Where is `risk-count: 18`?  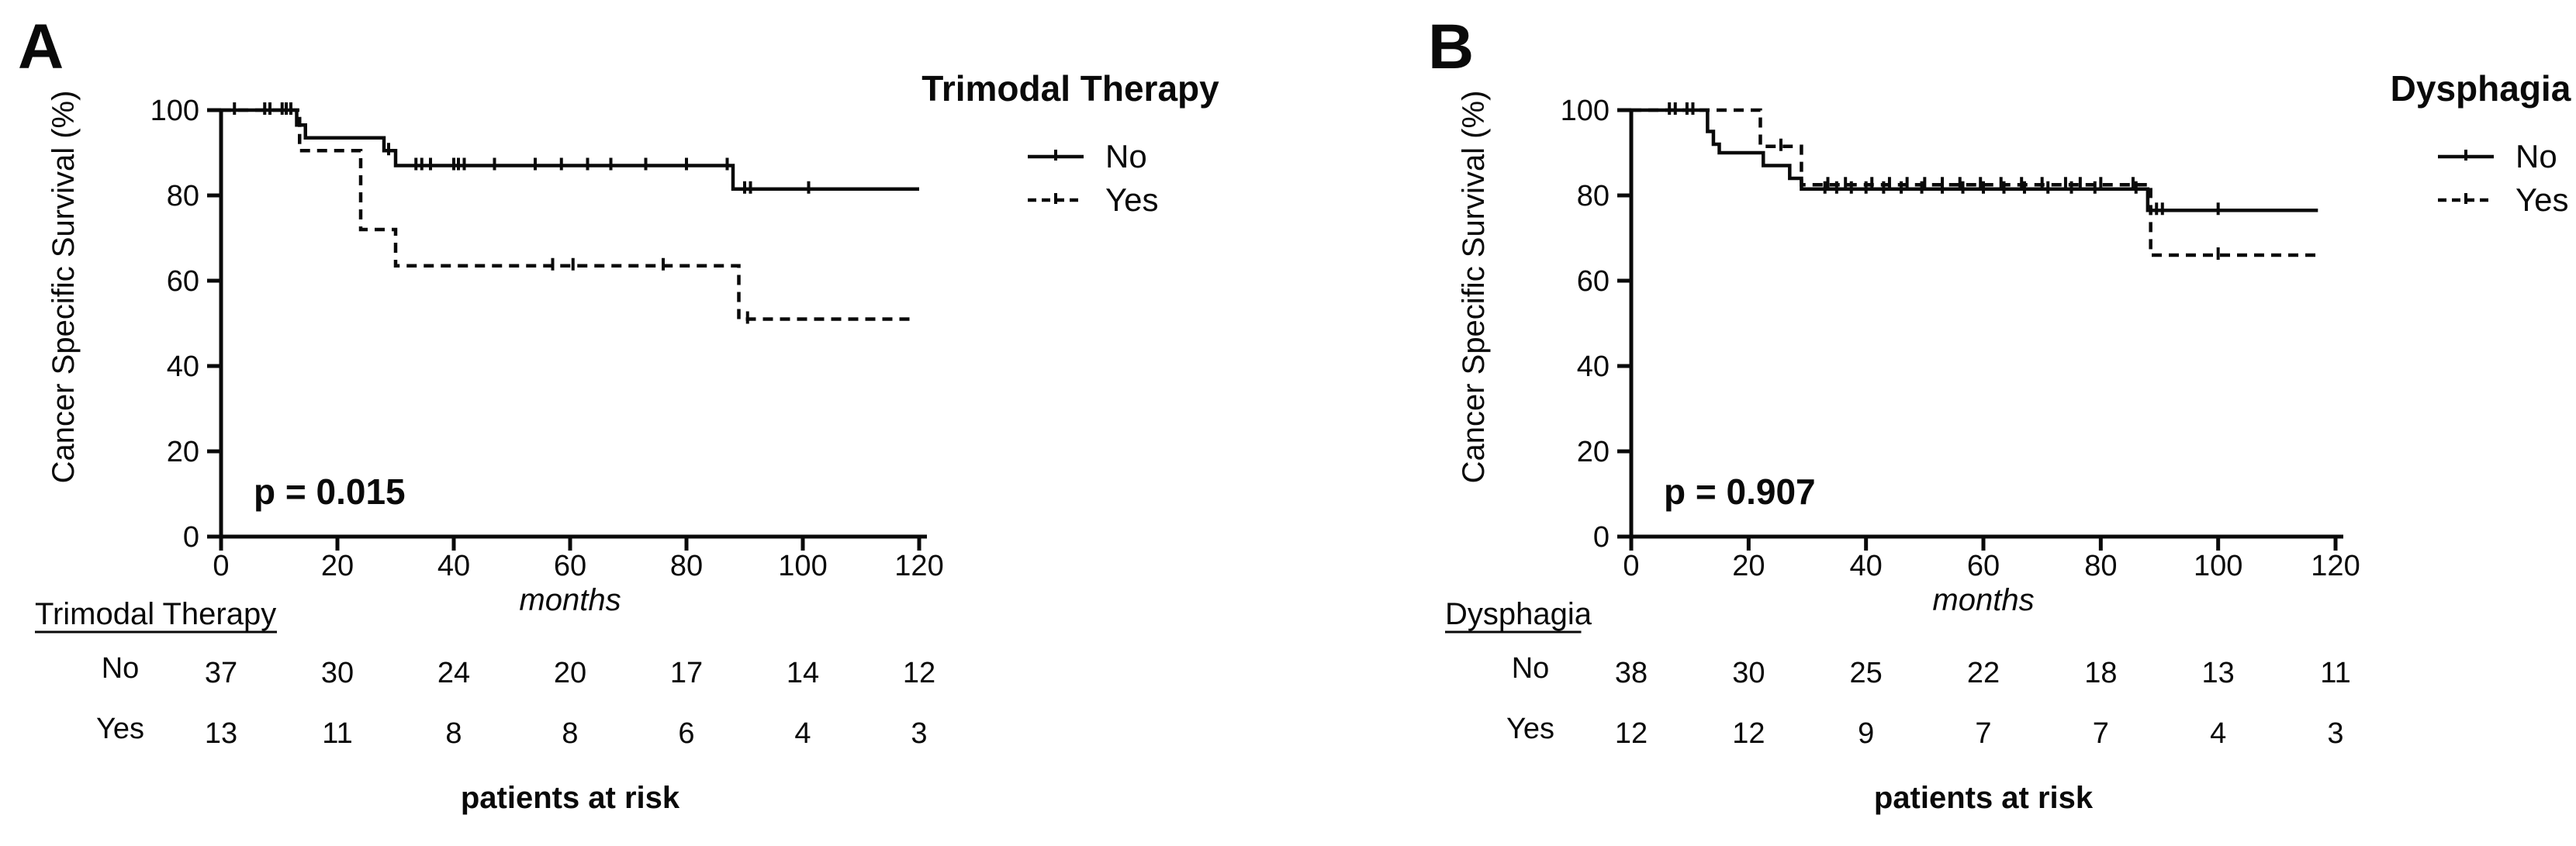 risk-count: 18 is located at coordinates (2100, 673).